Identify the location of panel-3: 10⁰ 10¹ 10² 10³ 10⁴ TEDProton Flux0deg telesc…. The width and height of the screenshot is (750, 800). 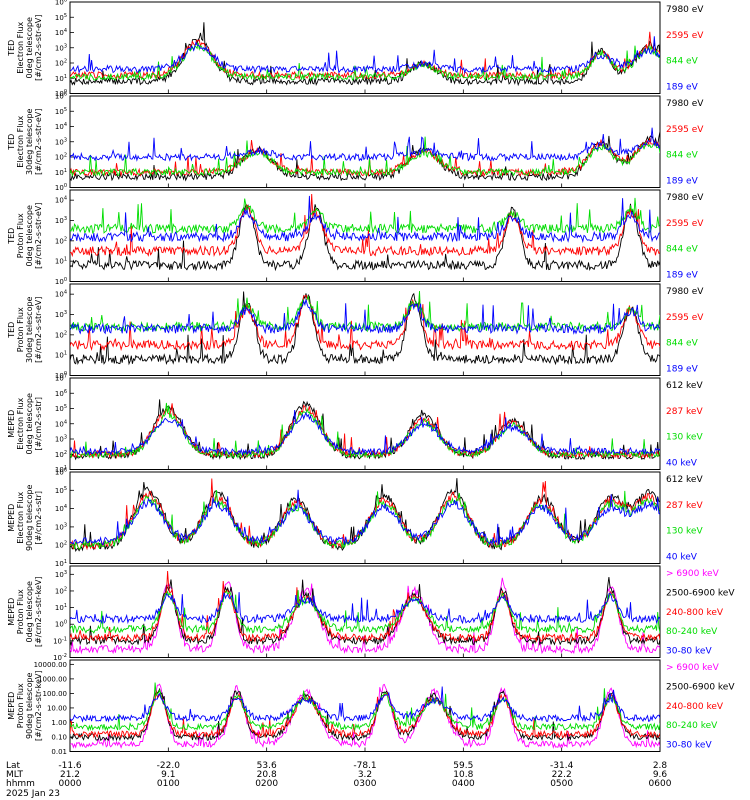
(355, 237).